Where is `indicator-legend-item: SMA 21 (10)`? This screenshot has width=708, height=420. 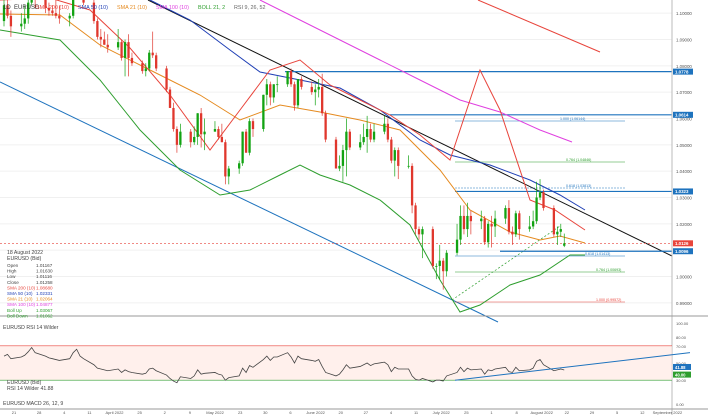 indicator-legend-item: SMA 21 (10) is located at coordinates (132, 8).